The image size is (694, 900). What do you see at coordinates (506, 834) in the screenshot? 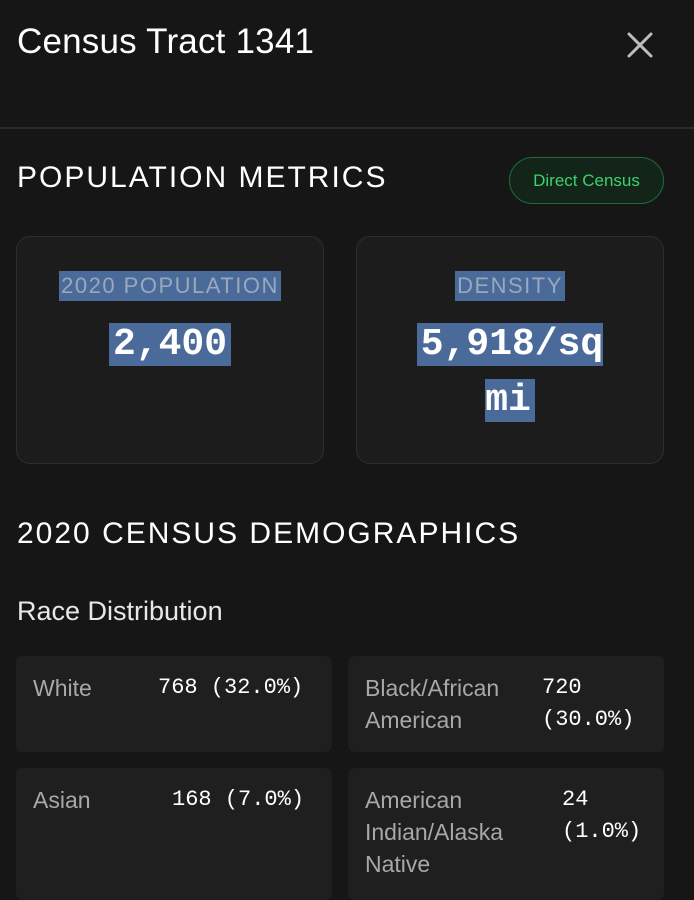
I see `race-card-american-indian: American Indian/Alaska Native 24 (1.0%)` at bounding box center [506, 834].